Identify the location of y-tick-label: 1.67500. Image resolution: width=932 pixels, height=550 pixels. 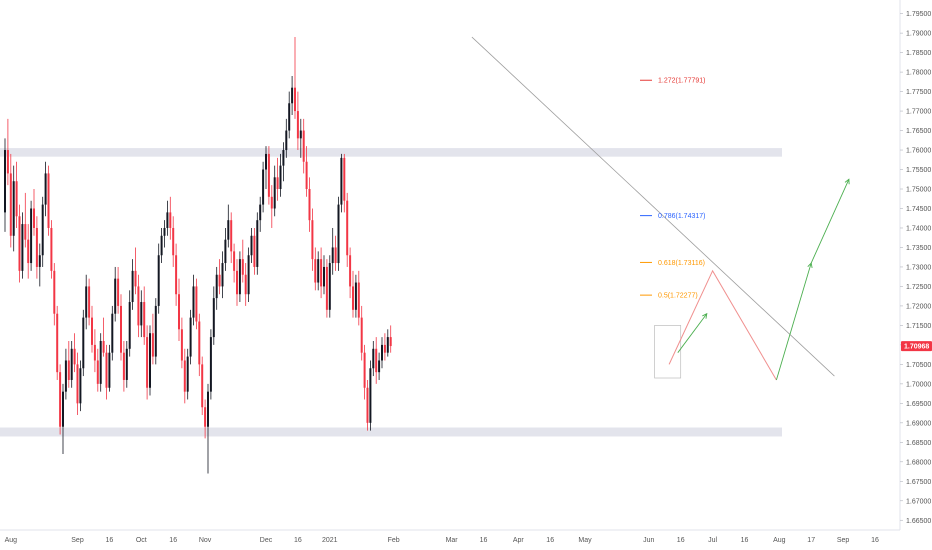
(918, 482).